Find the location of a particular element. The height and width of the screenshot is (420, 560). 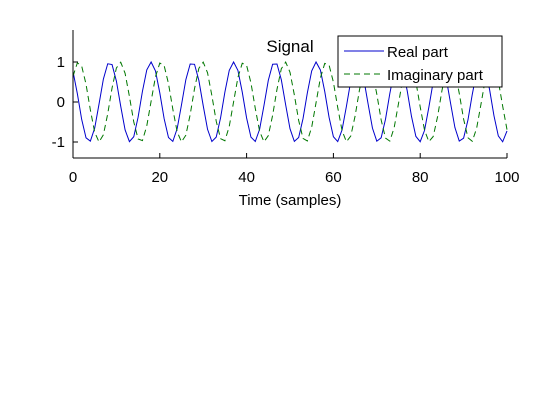

y-tick-label: 0 is located at coordinates (61, 102).